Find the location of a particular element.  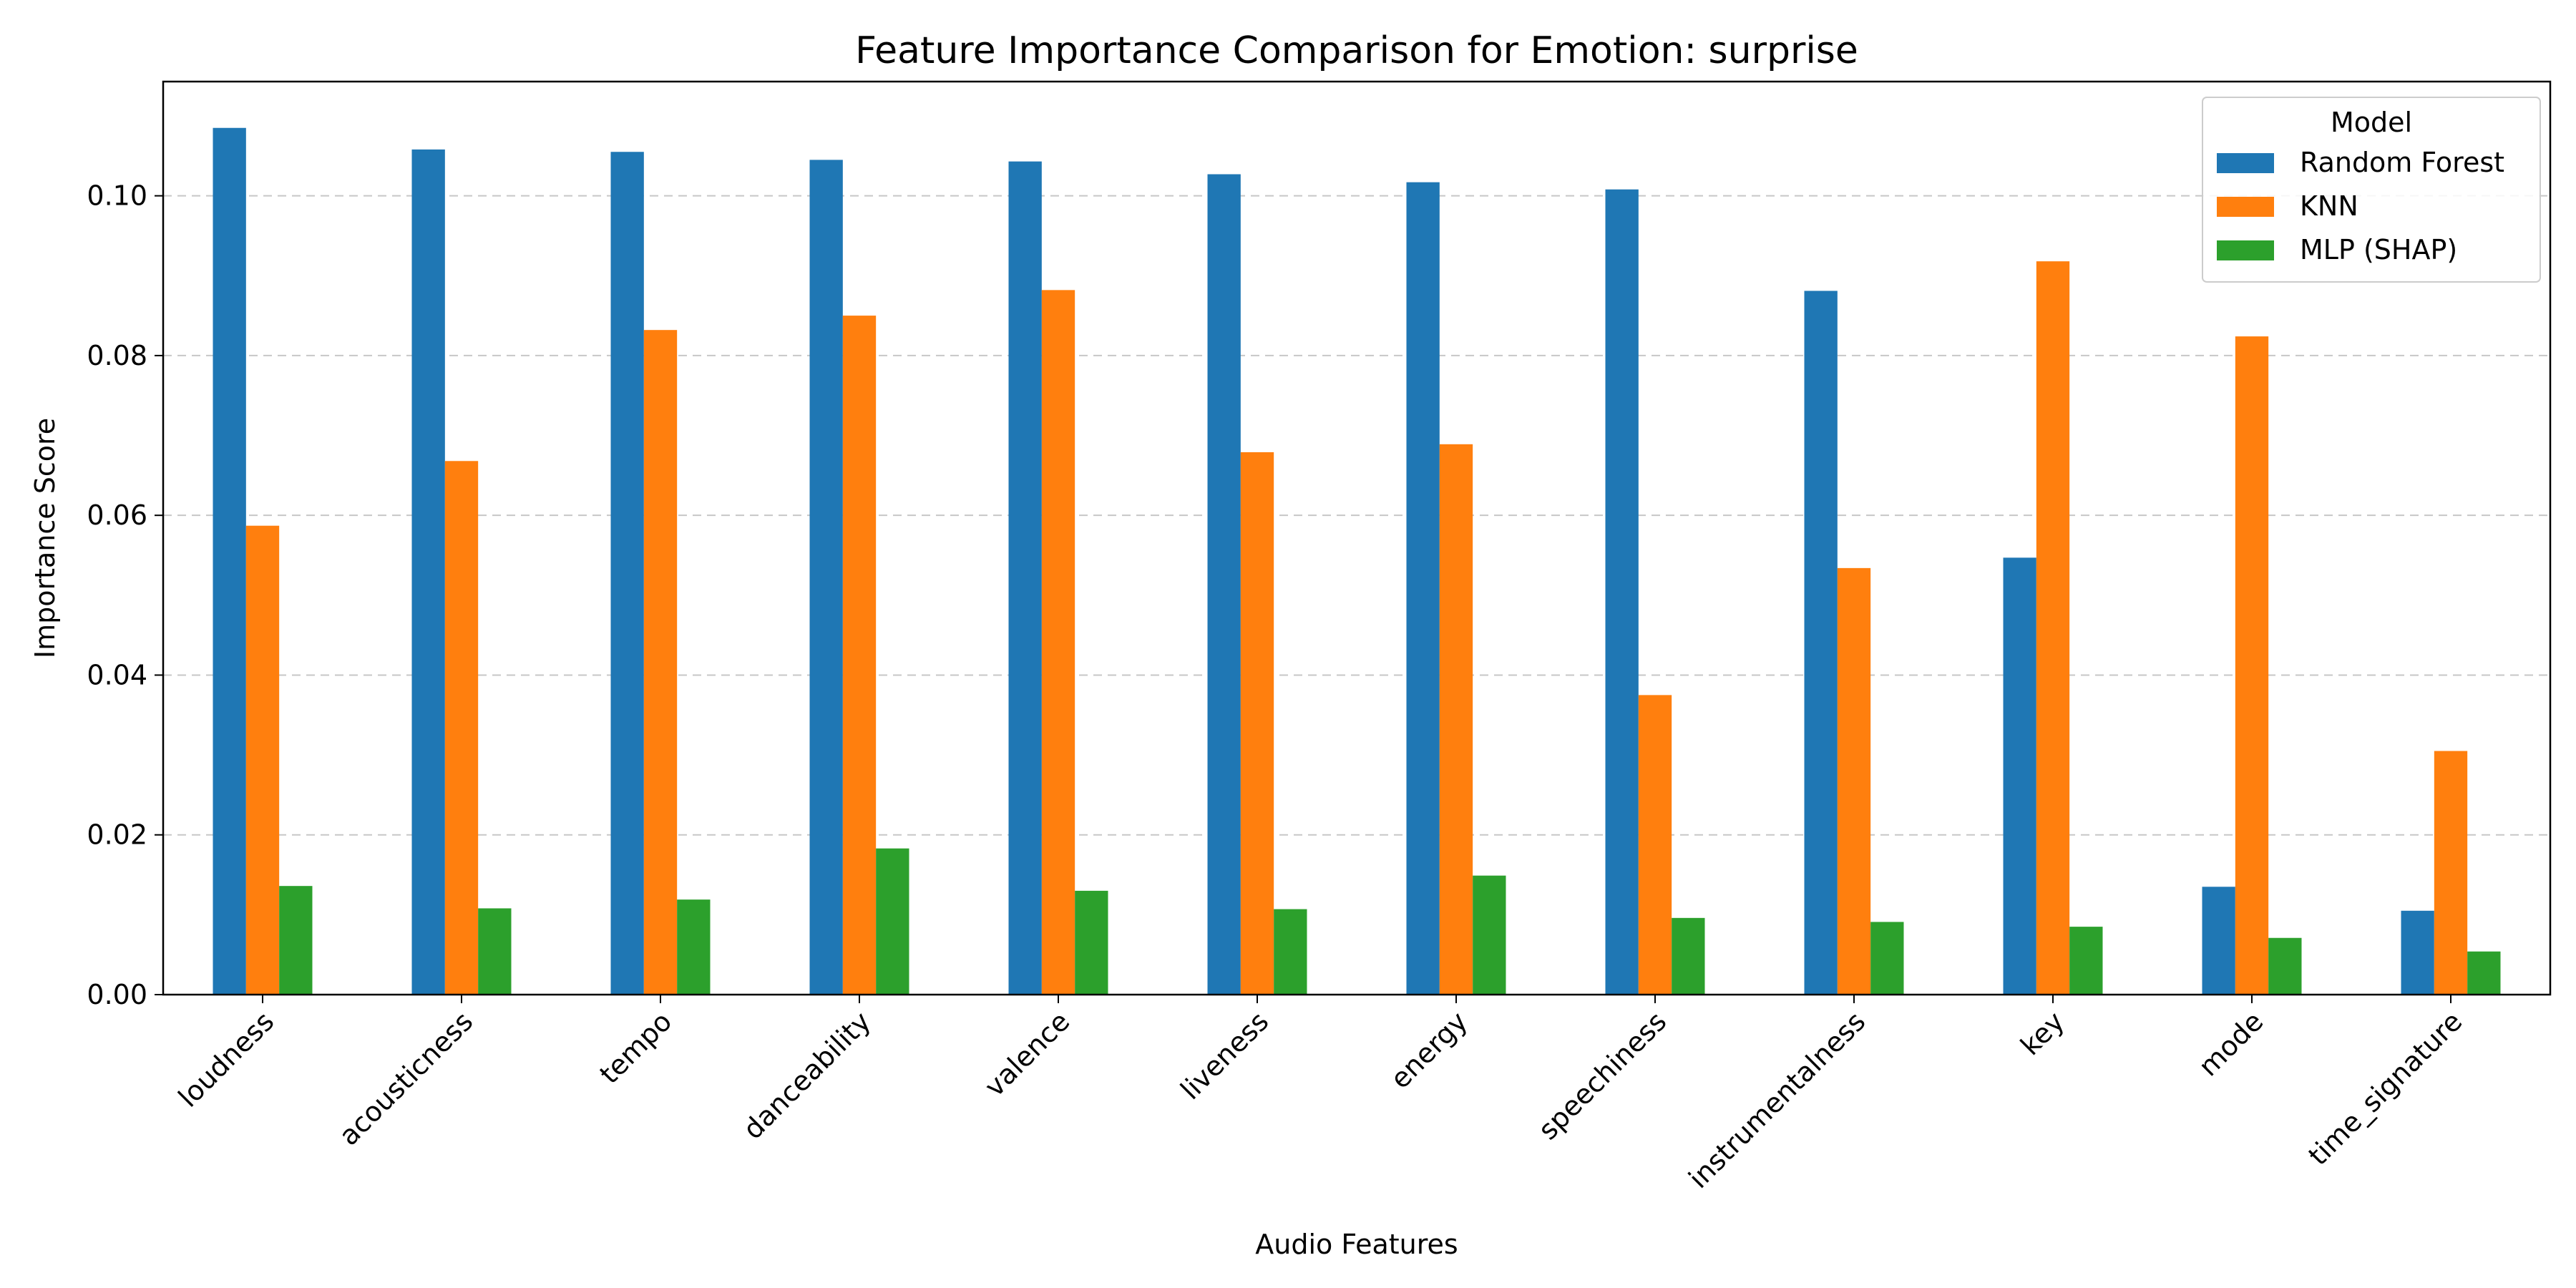

legend-entry: MLP (SHAP) is located at coordinates (2378, 249).